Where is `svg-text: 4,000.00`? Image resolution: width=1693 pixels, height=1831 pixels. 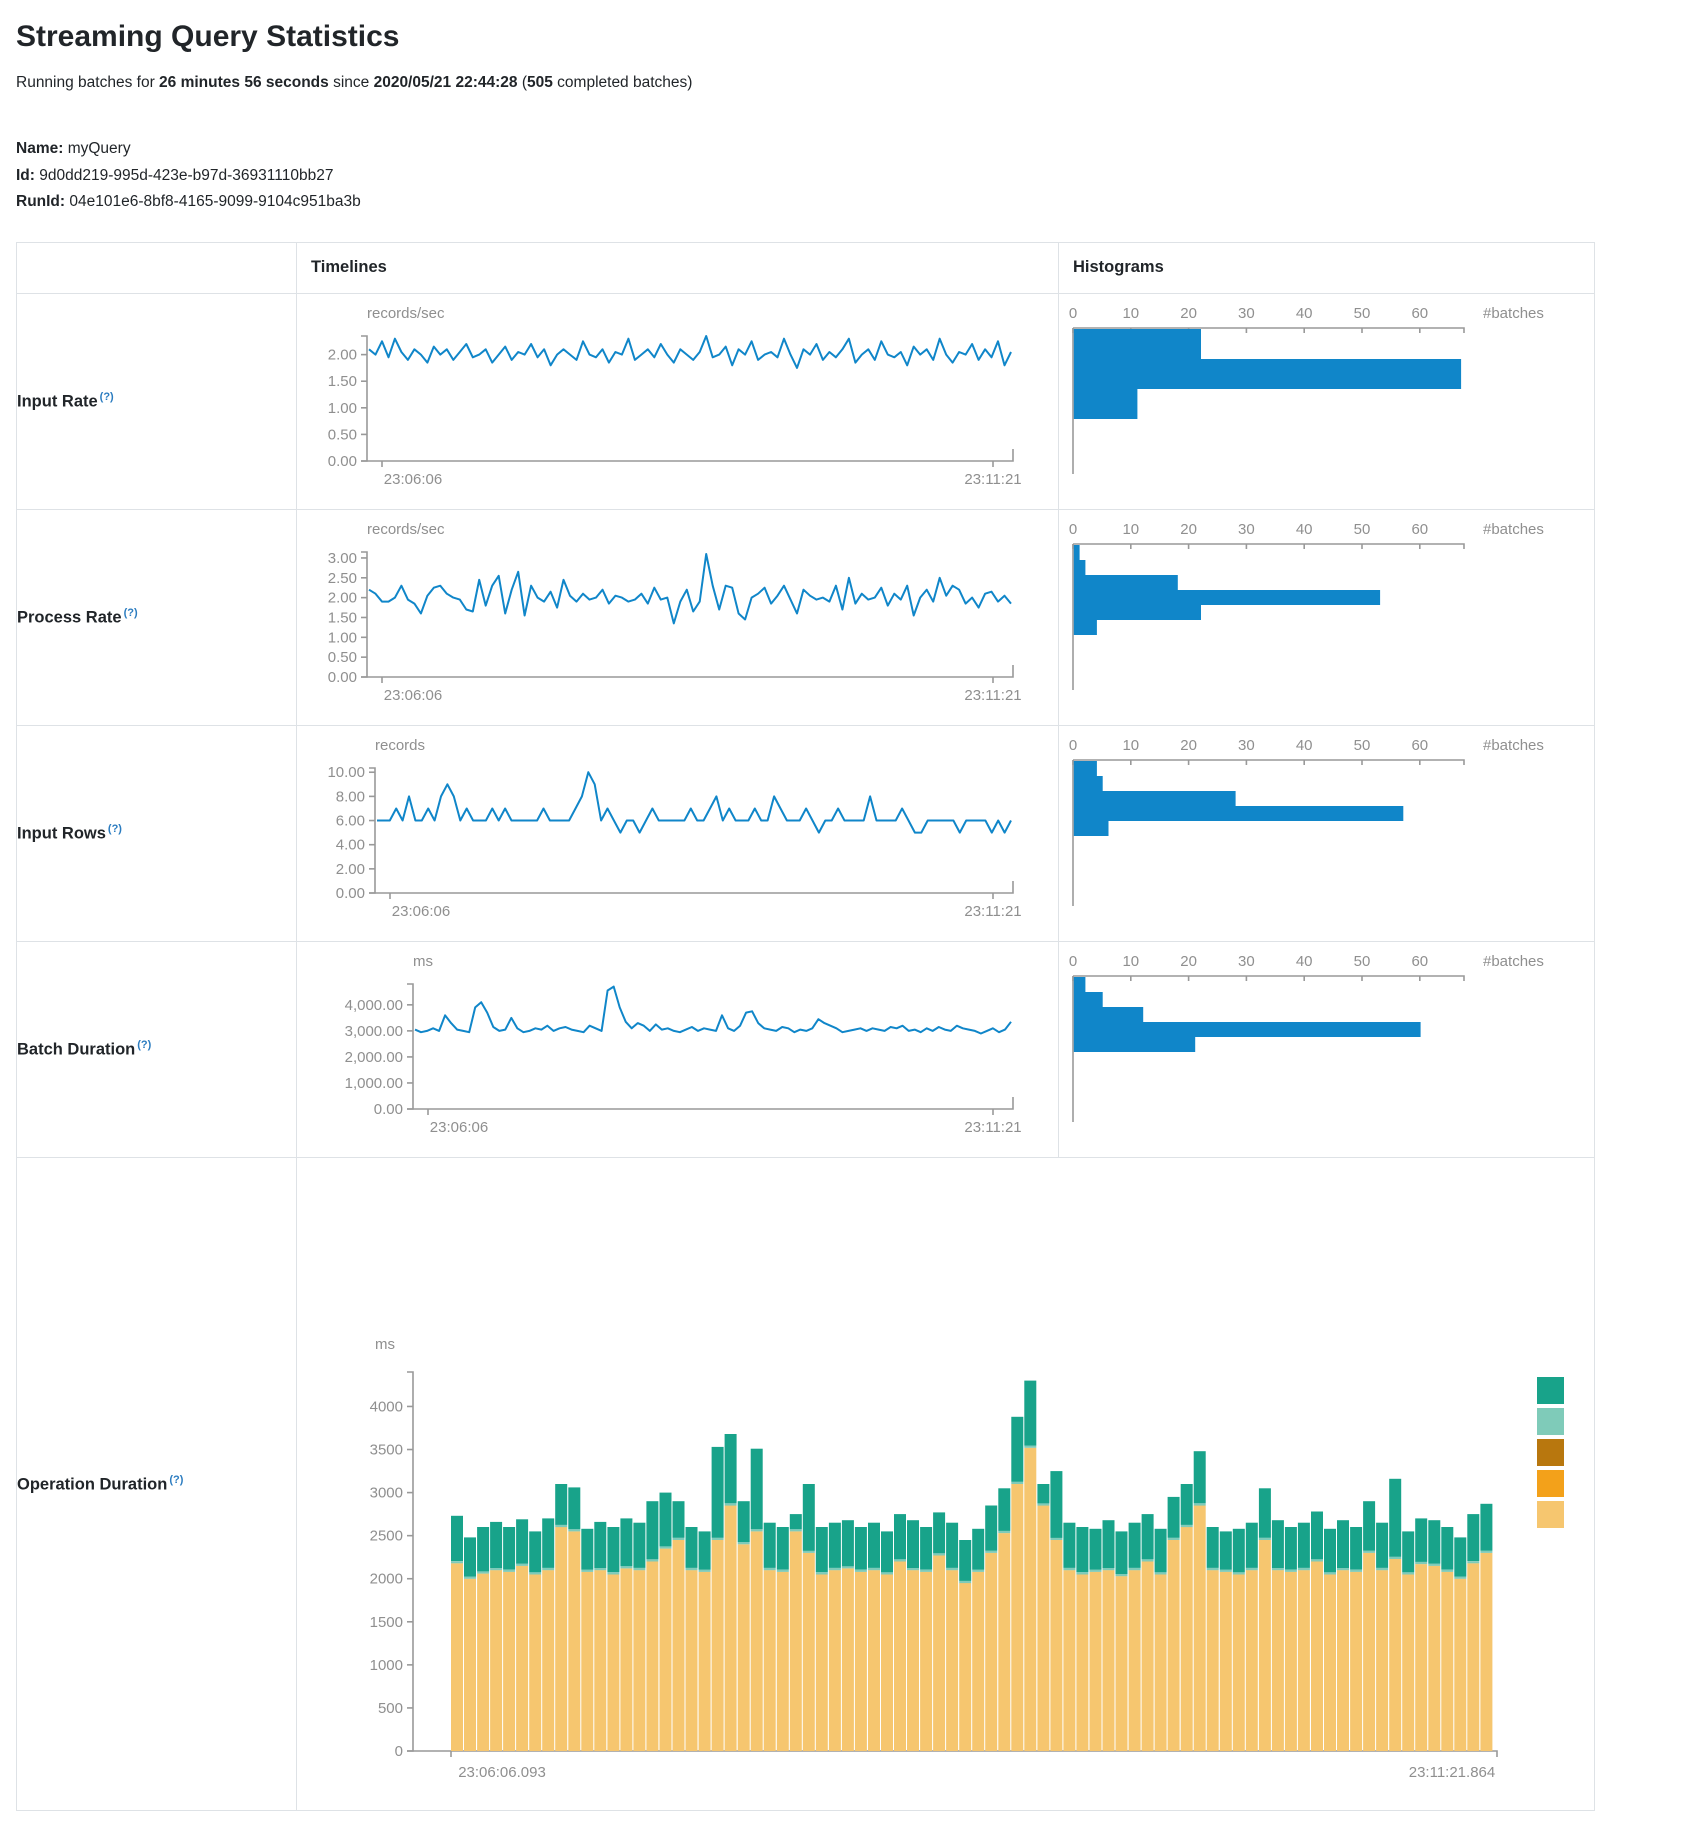
svg-text: 4,000.00 is located at coordinates (374, 1005).